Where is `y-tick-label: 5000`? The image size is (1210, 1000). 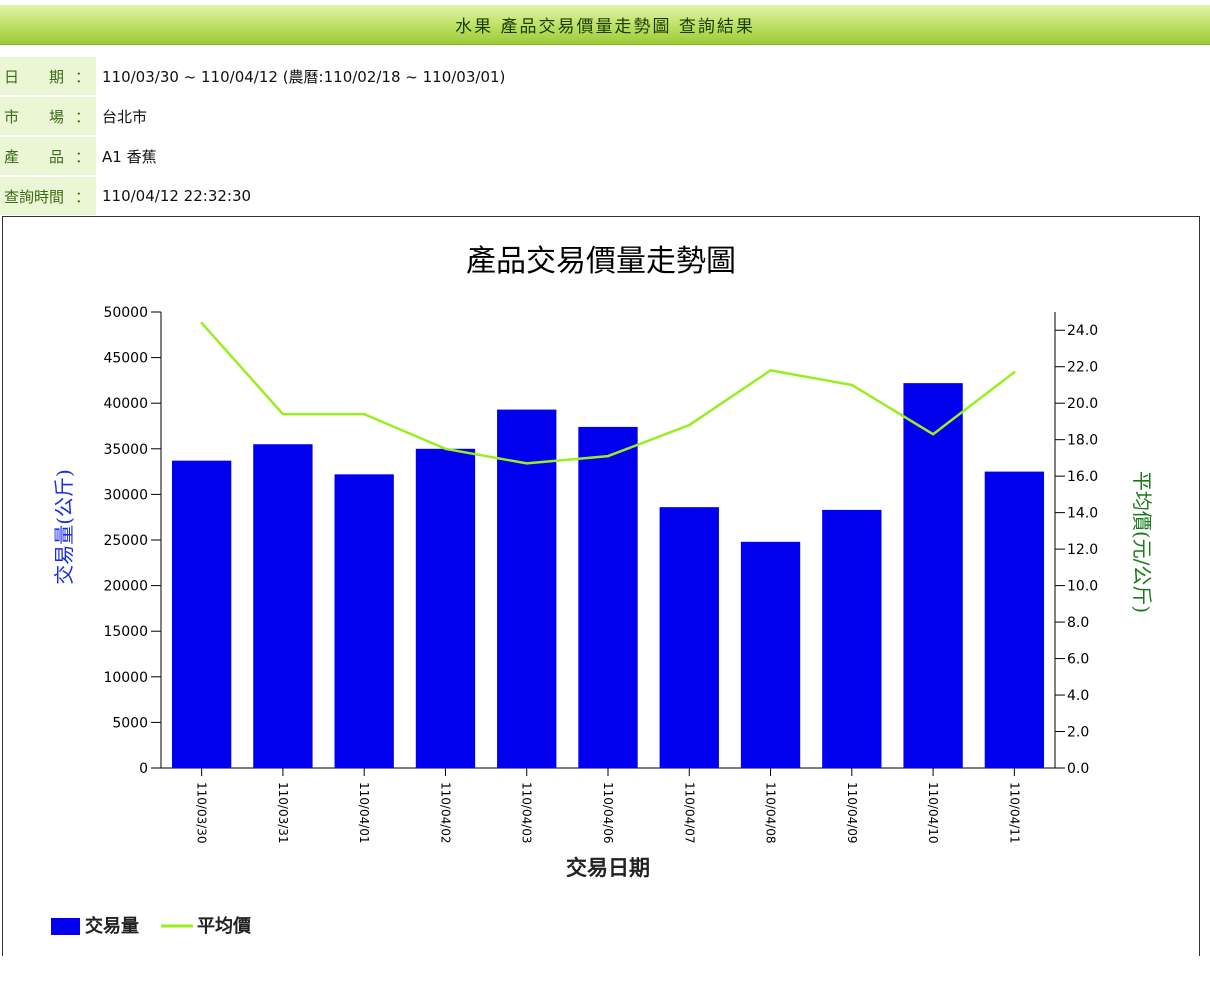
y-tick-label: 5000 is located at coordinates (130, 723).